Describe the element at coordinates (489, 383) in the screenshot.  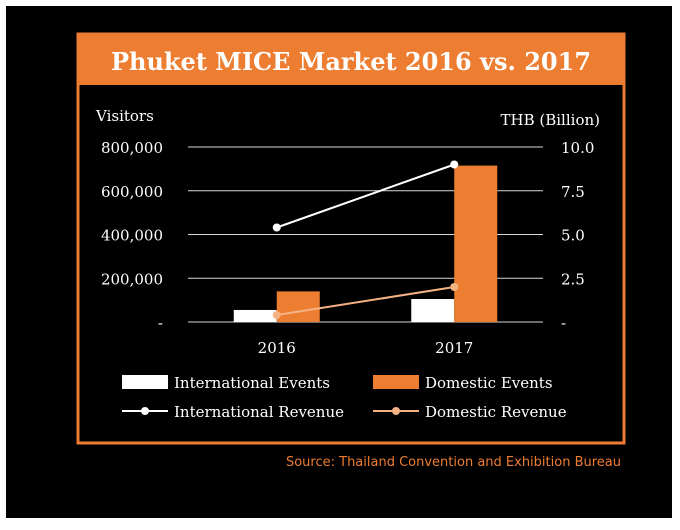
I see `legend-label: Domestic Events` at that location.